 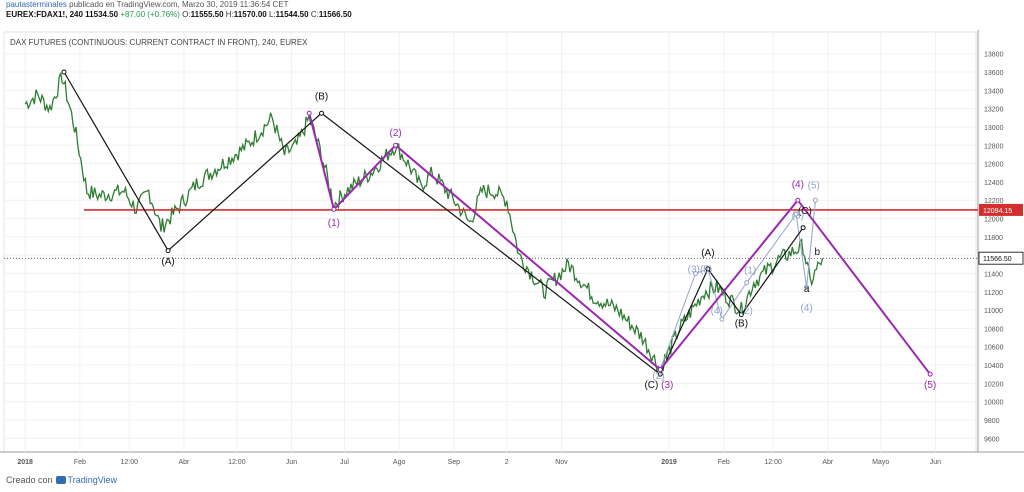 What do you see at coordinates (992, 421) in the screenshot?
I see `y-tick-label: 9800` at bounding box center [992, 421].